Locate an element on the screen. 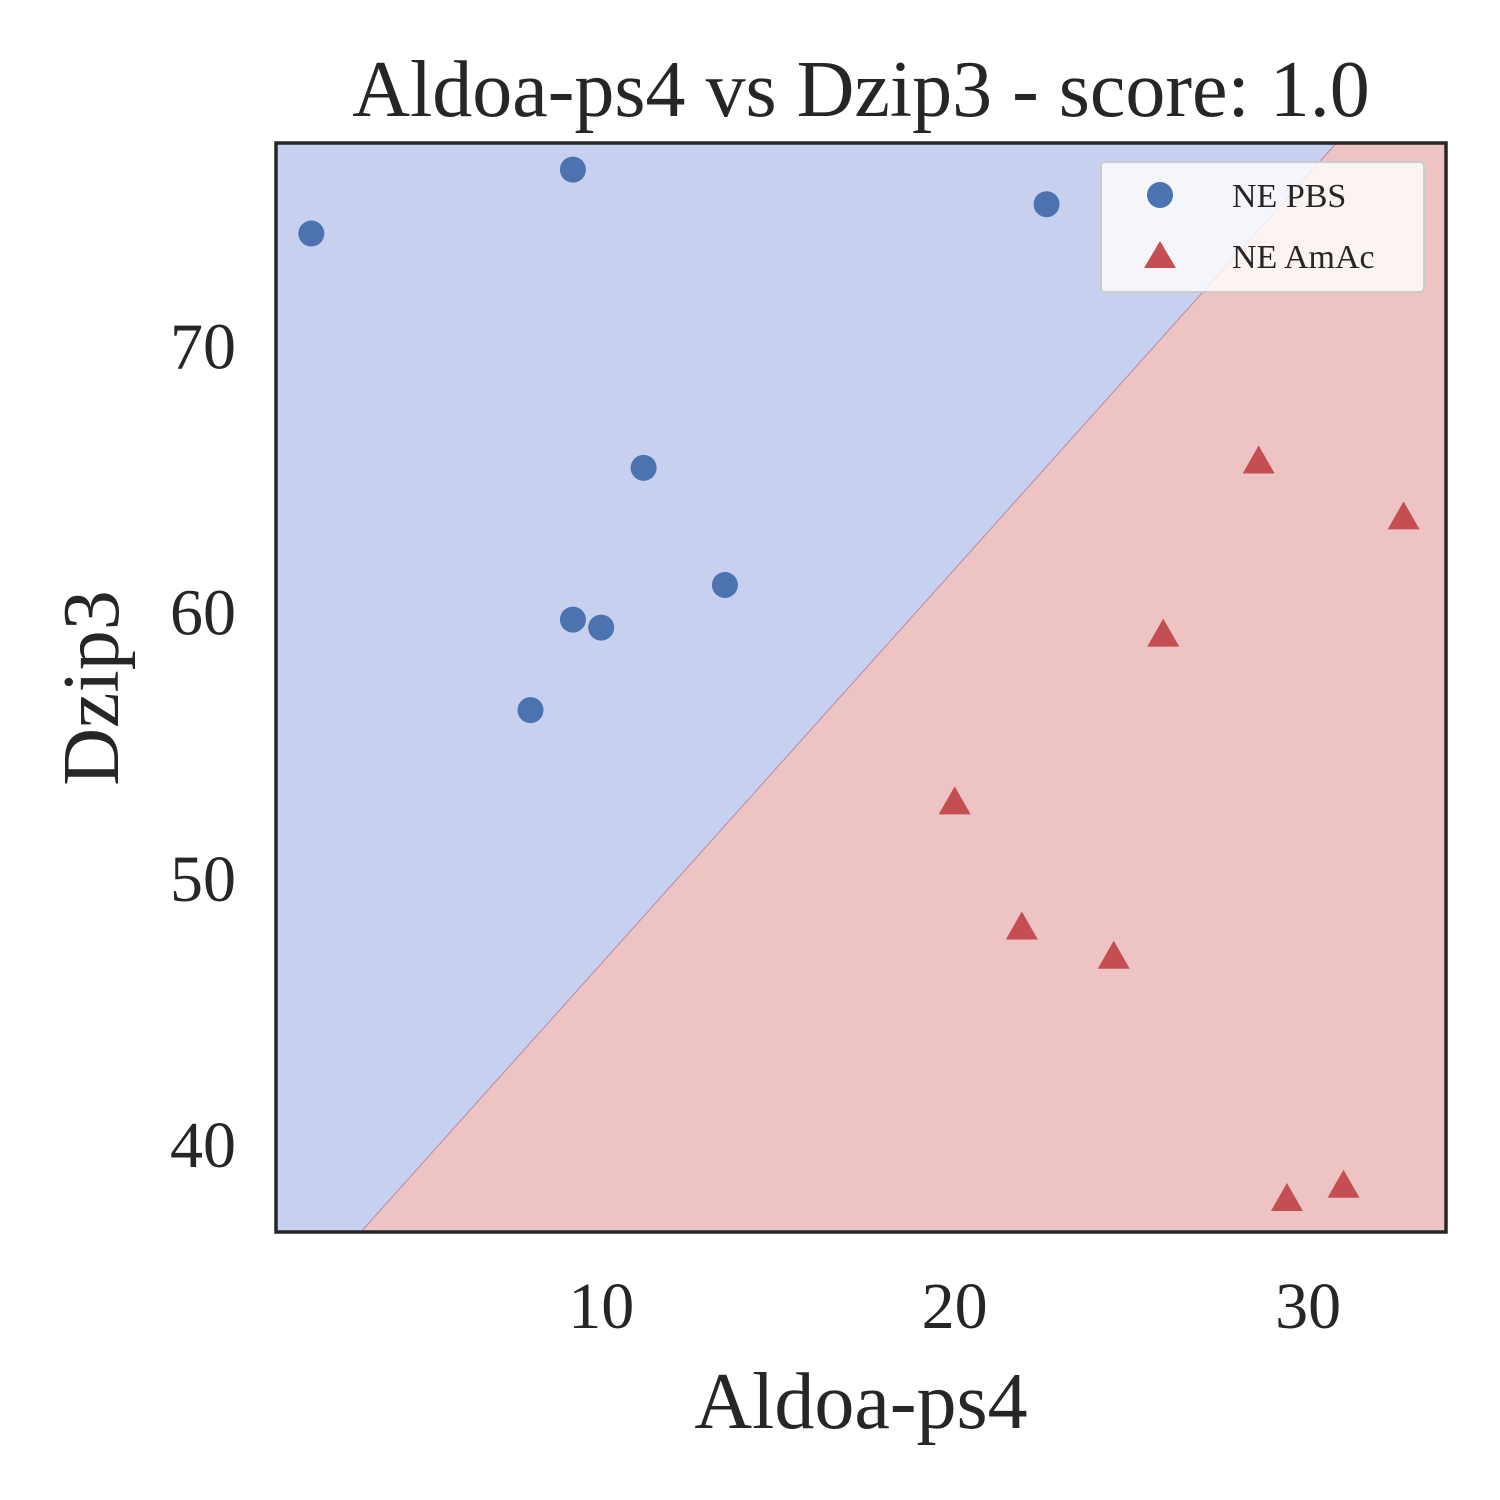  x-axis-ticks: 10 20 30 is located at coordinates (954, 1306).